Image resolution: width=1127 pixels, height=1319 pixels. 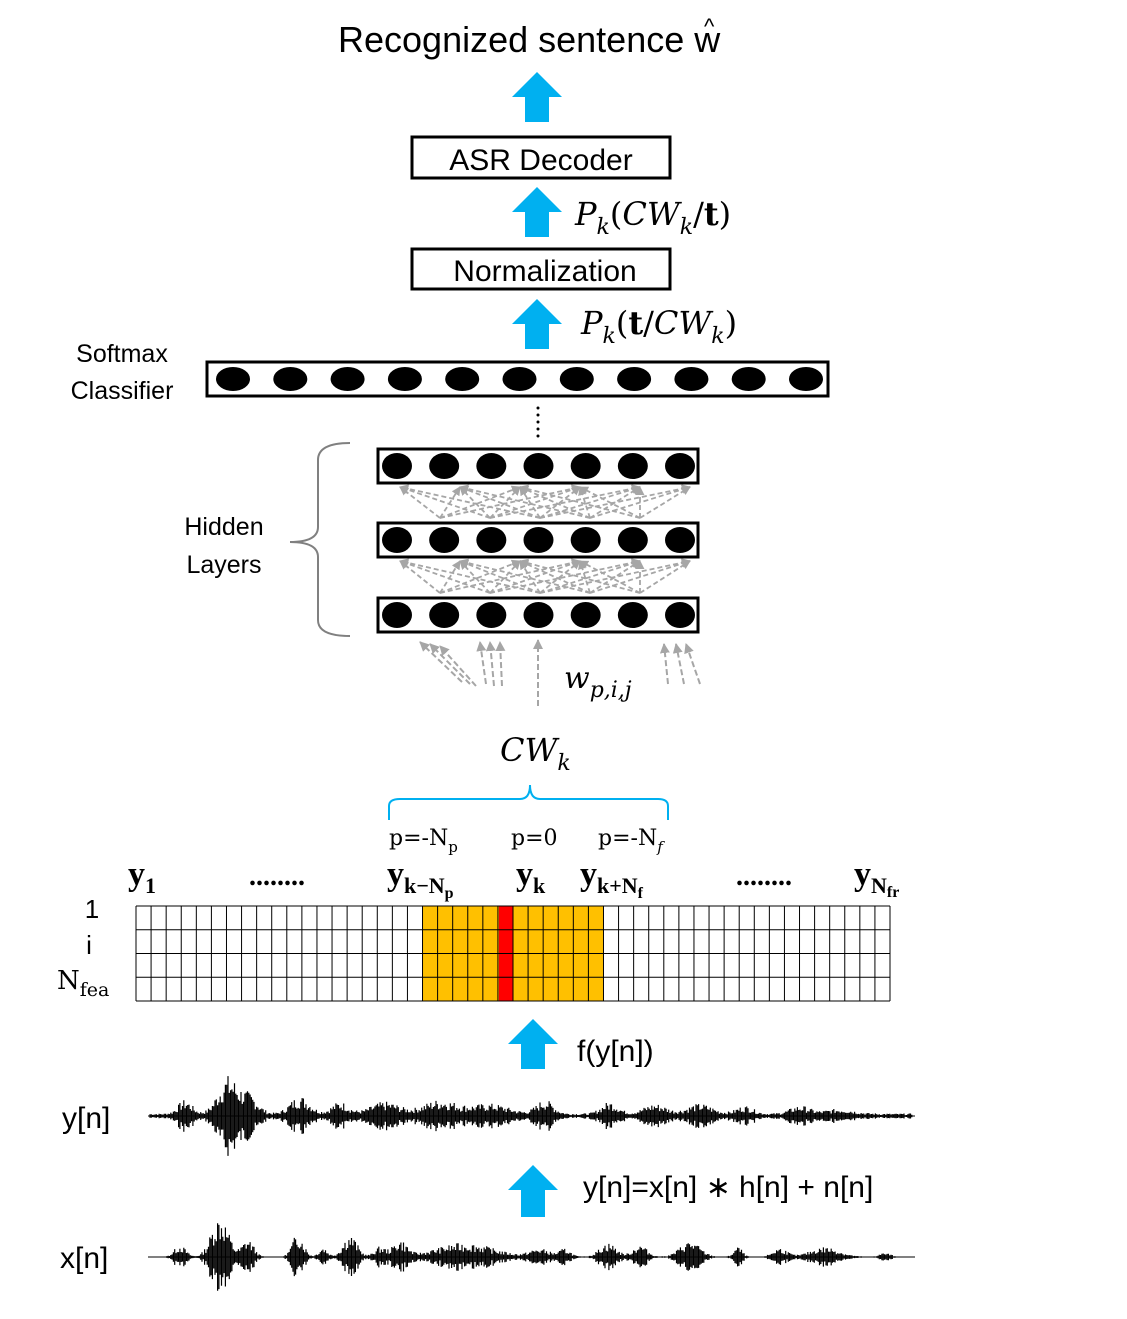 I want to click on frame-label-yk: yk, so click(x=531, y=877).